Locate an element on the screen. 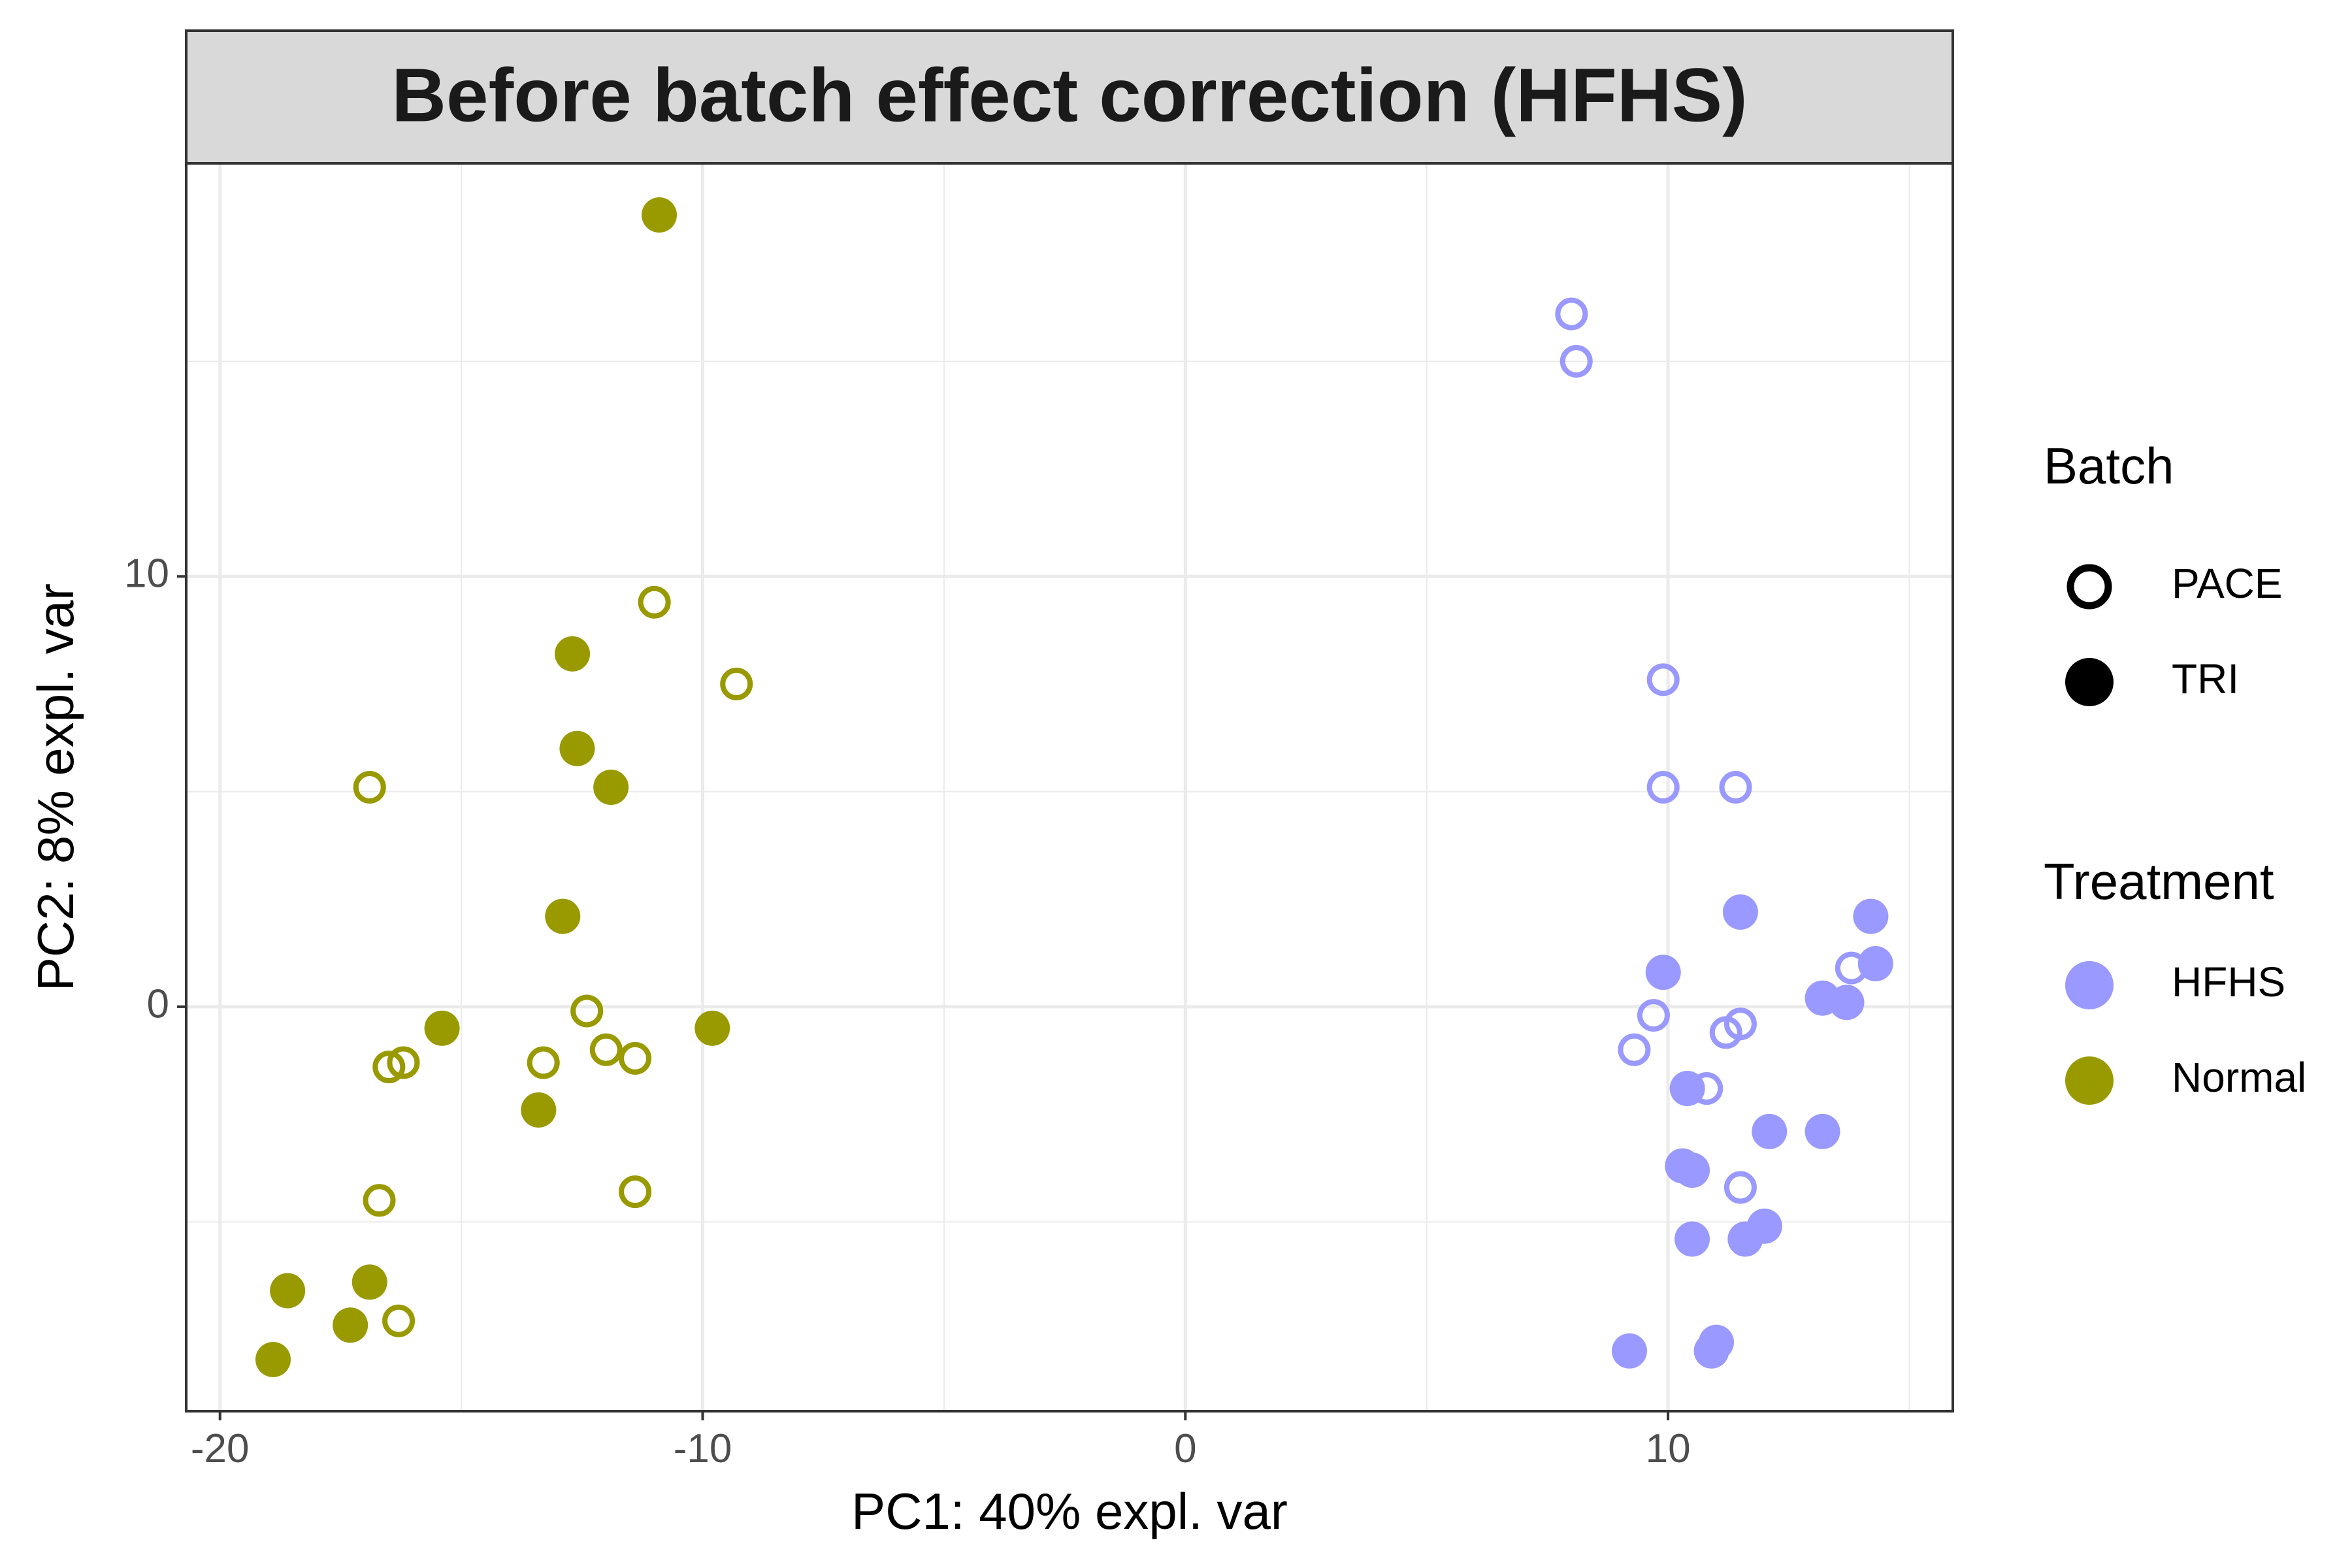  y-tick-label-0: 0 is located at coordinates (158, 1003).